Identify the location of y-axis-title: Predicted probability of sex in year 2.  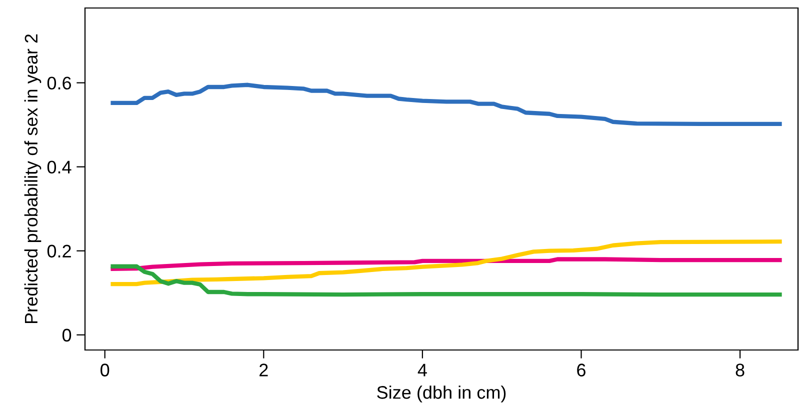
(33, 179).